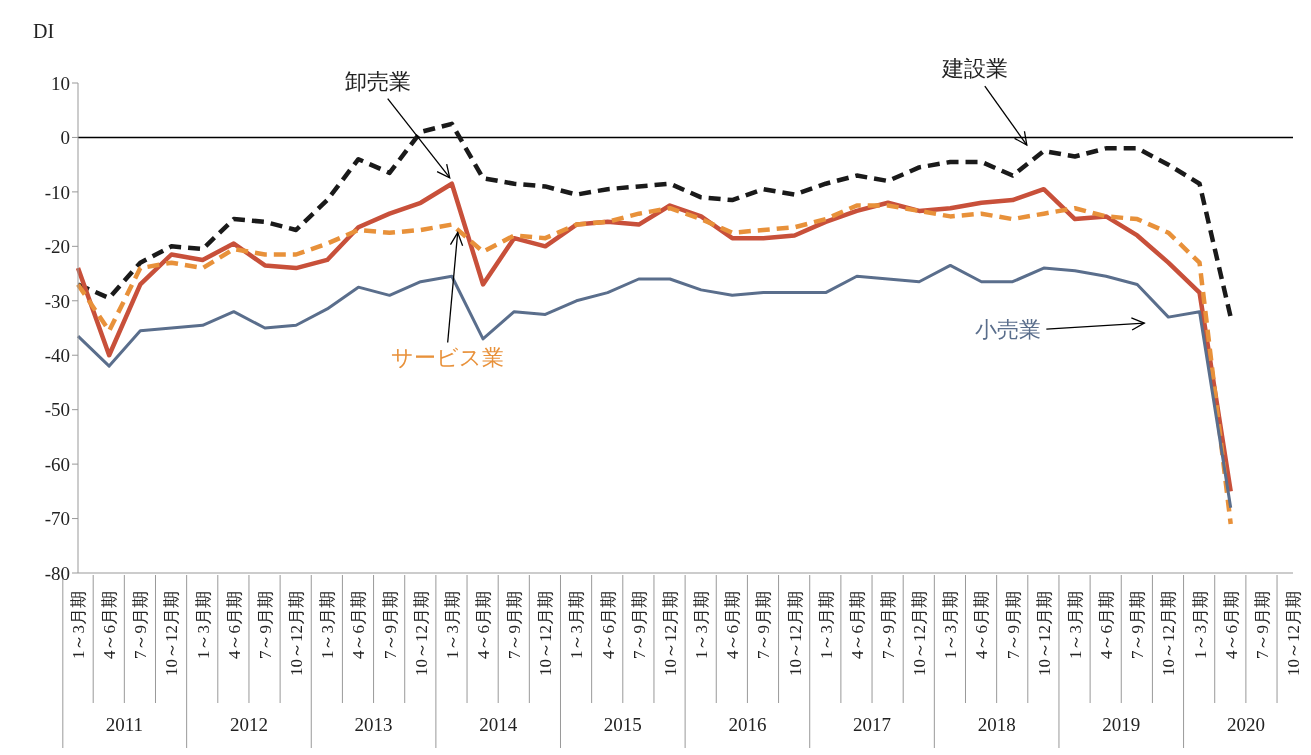  Describe the element at coordinates (57, 573) in the screenshot. I see `y-tick-label: -80` at that location.